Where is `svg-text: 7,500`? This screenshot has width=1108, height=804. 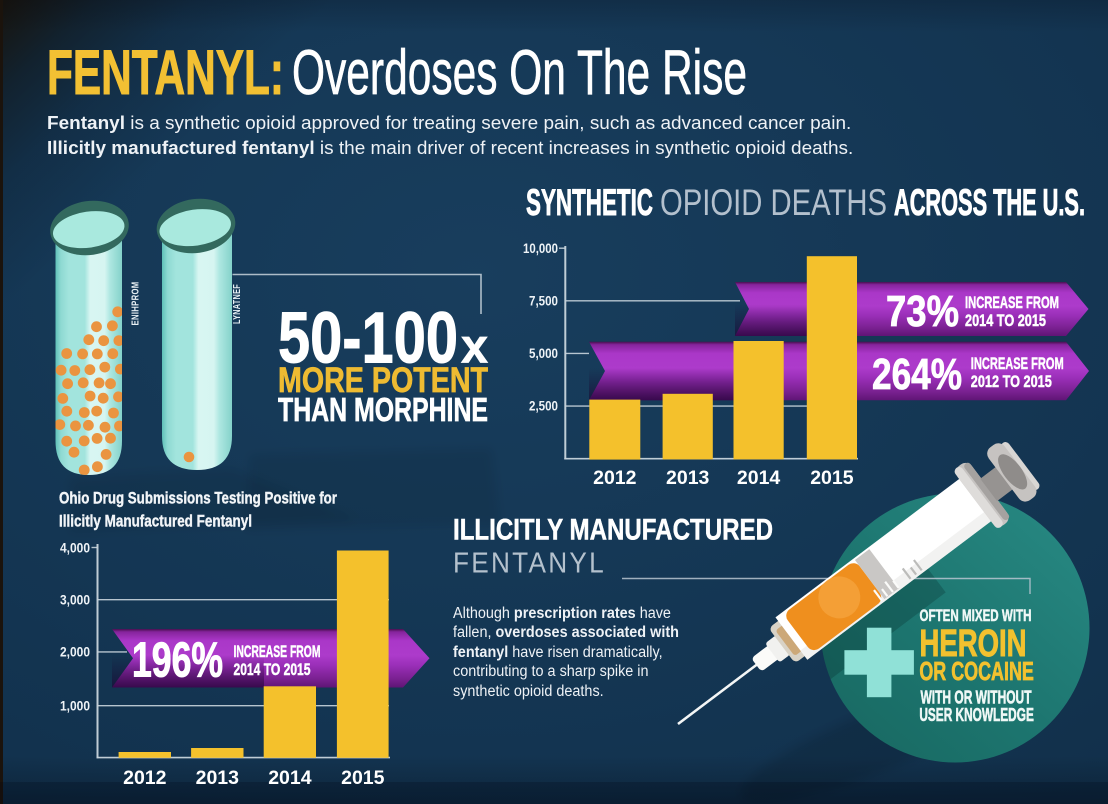
svg-text: 7,500 is located at coordinates (543, 301).